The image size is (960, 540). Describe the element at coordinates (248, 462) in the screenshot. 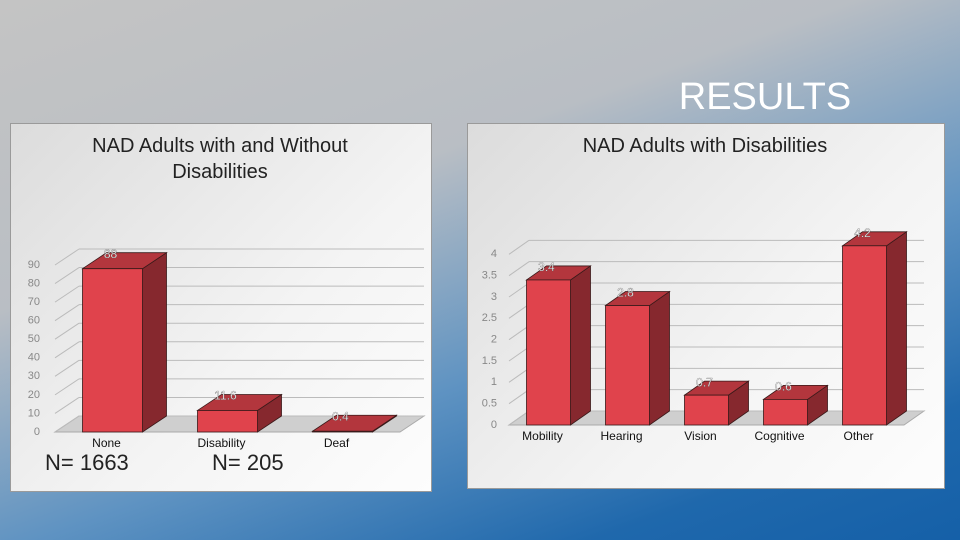

I see `sample-size: N= 205` at that location.